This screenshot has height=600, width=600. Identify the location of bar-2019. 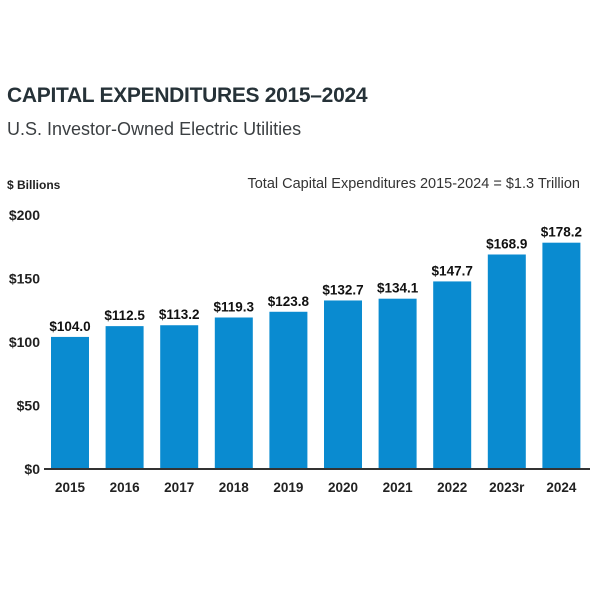
(288, 390).